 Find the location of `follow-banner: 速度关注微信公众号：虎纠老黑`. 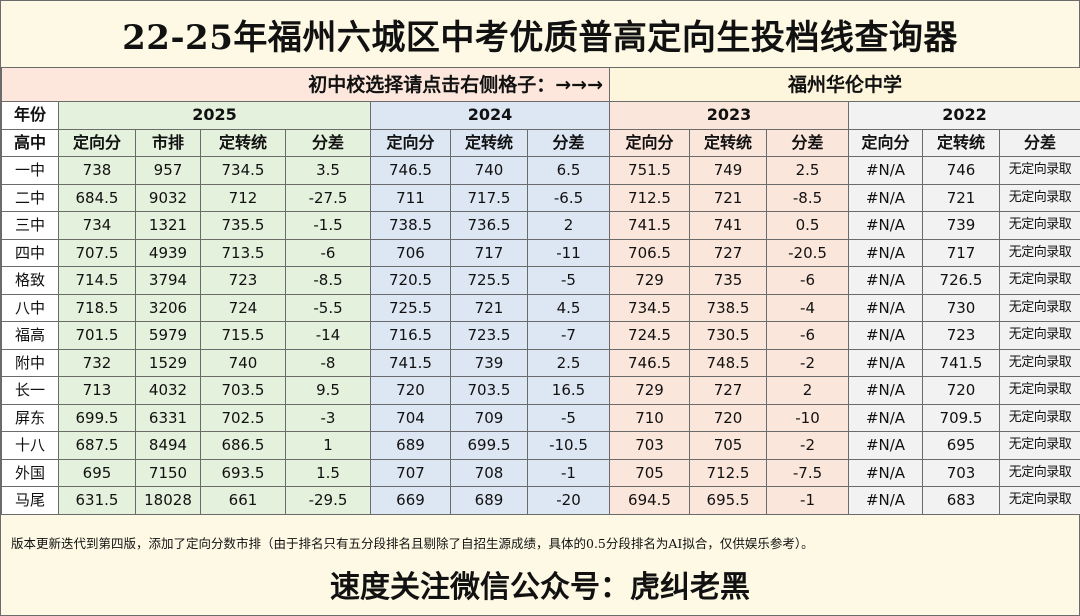

follow-banner: 速度关注微信公众号：虎纠老黑 is located at coordinates (540, 587).